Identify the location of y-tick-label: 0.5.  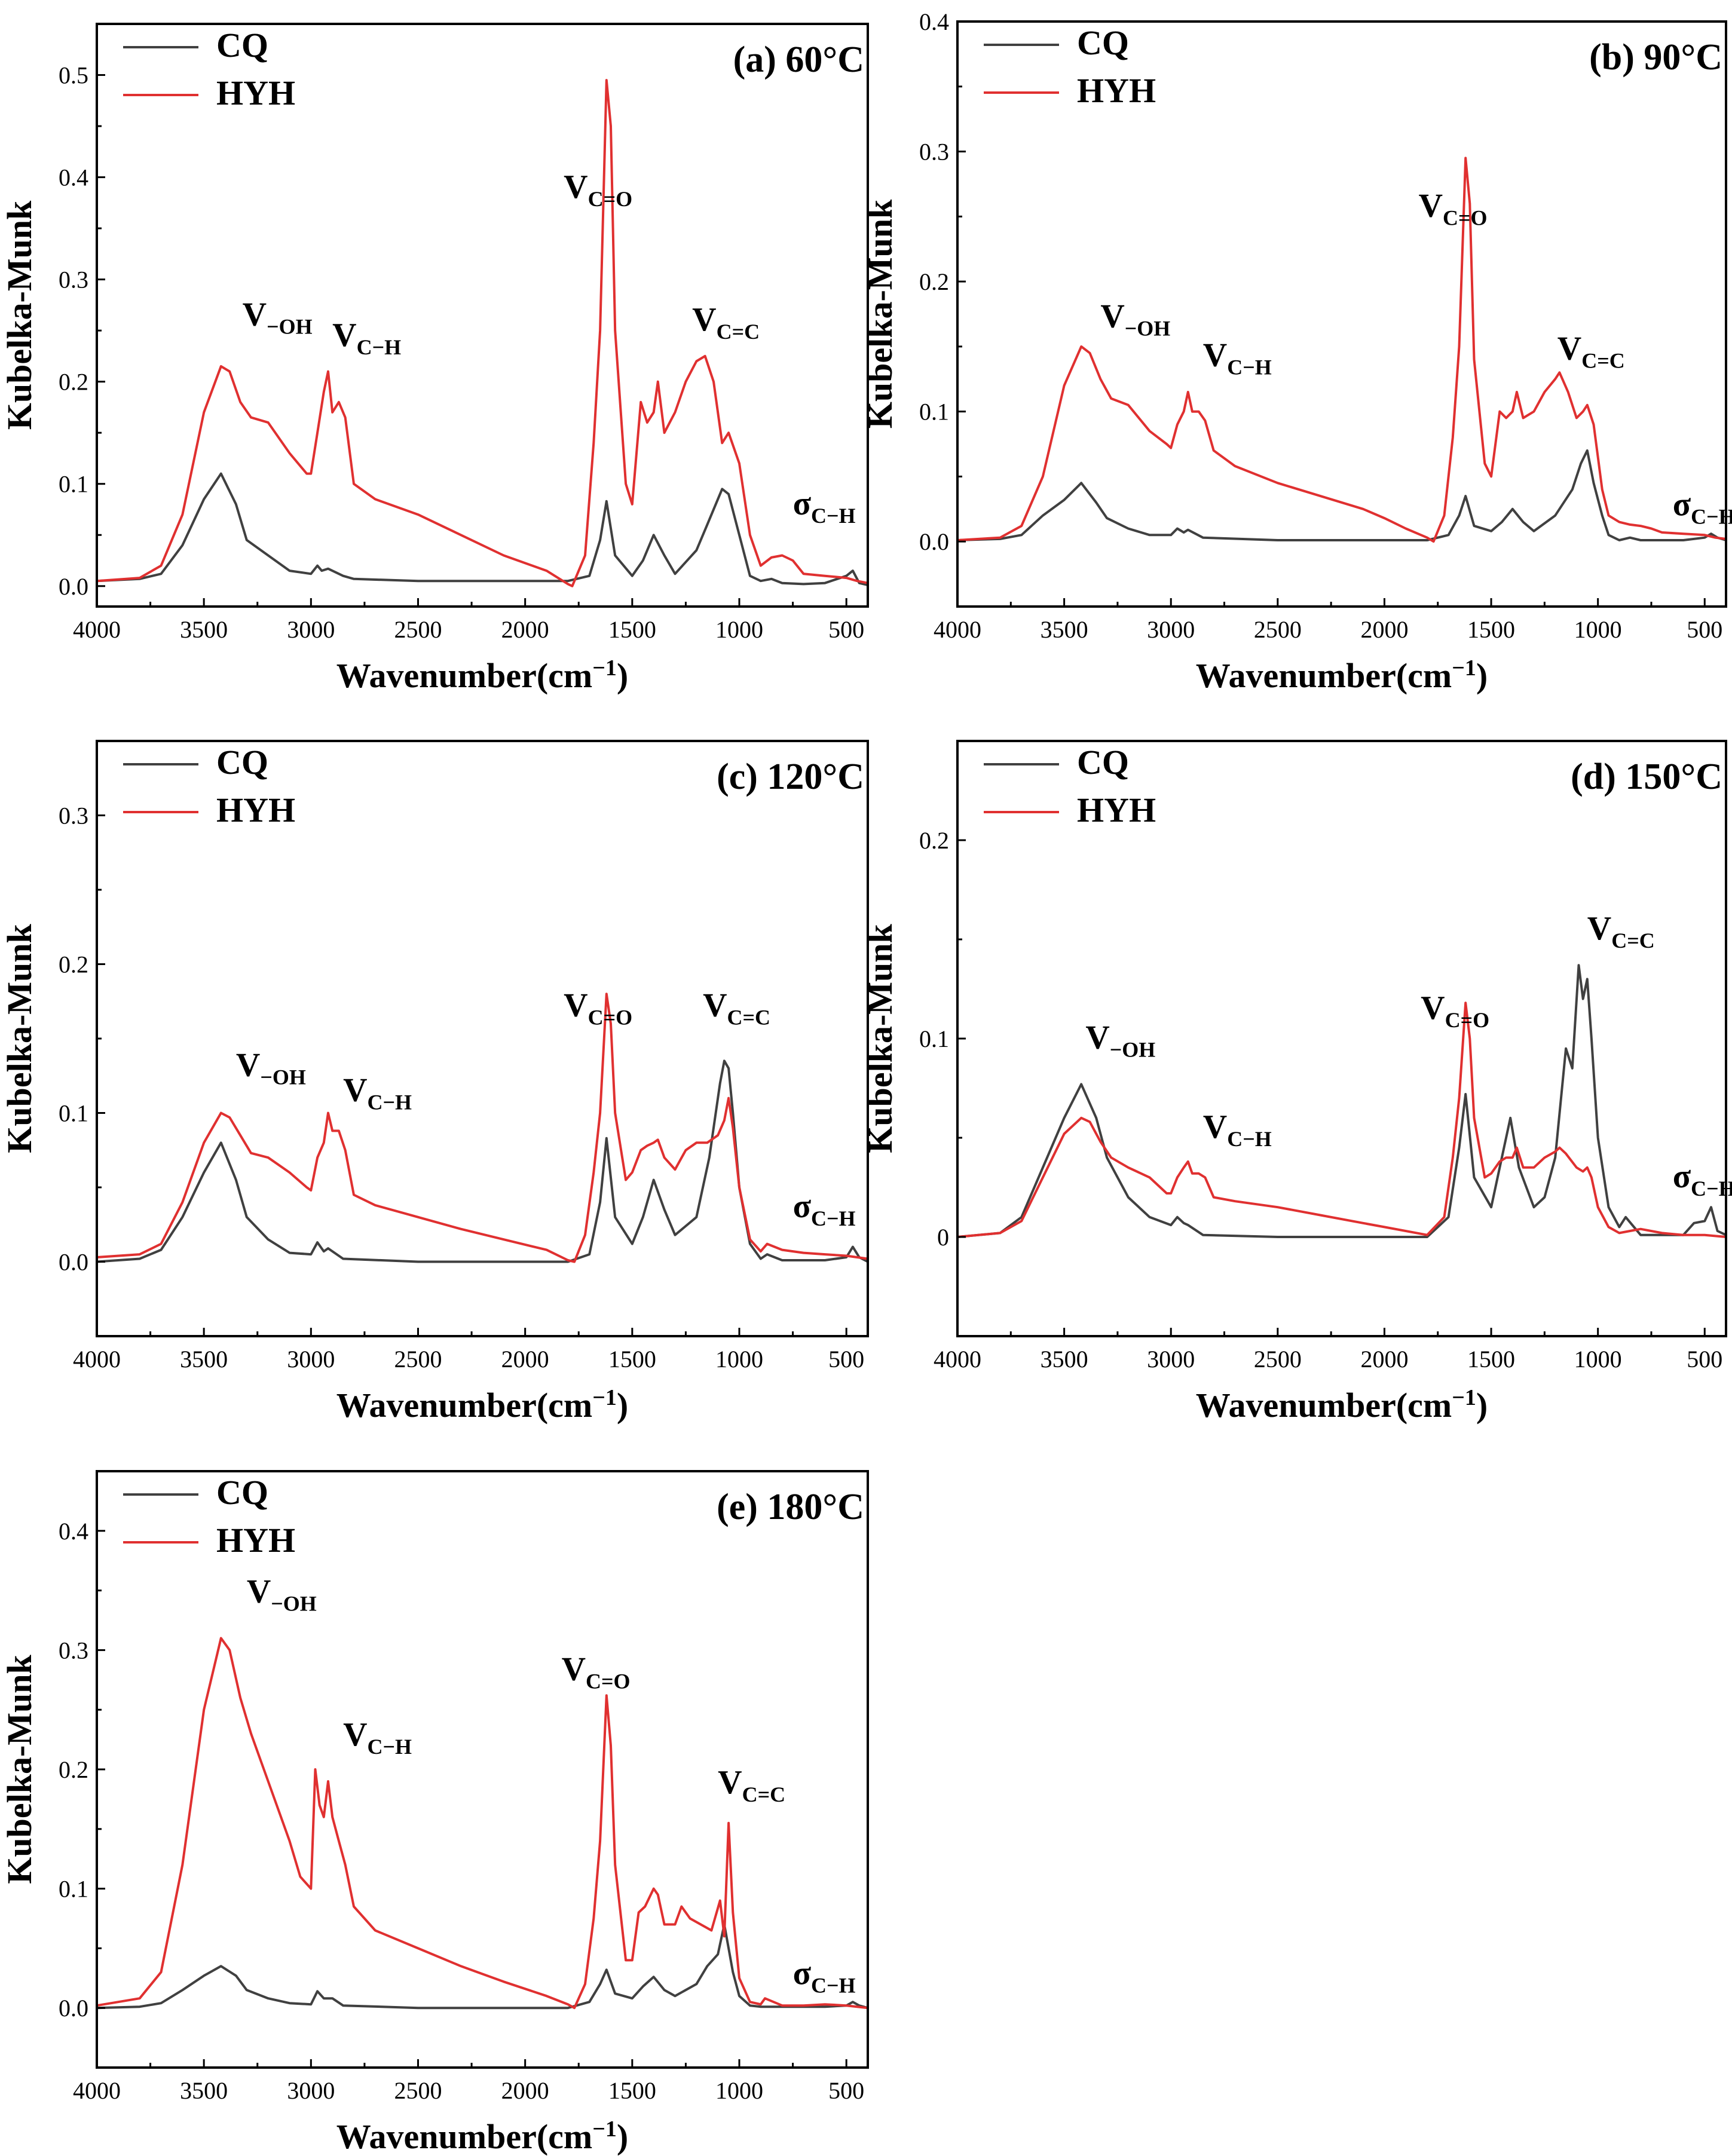
(73, 75).